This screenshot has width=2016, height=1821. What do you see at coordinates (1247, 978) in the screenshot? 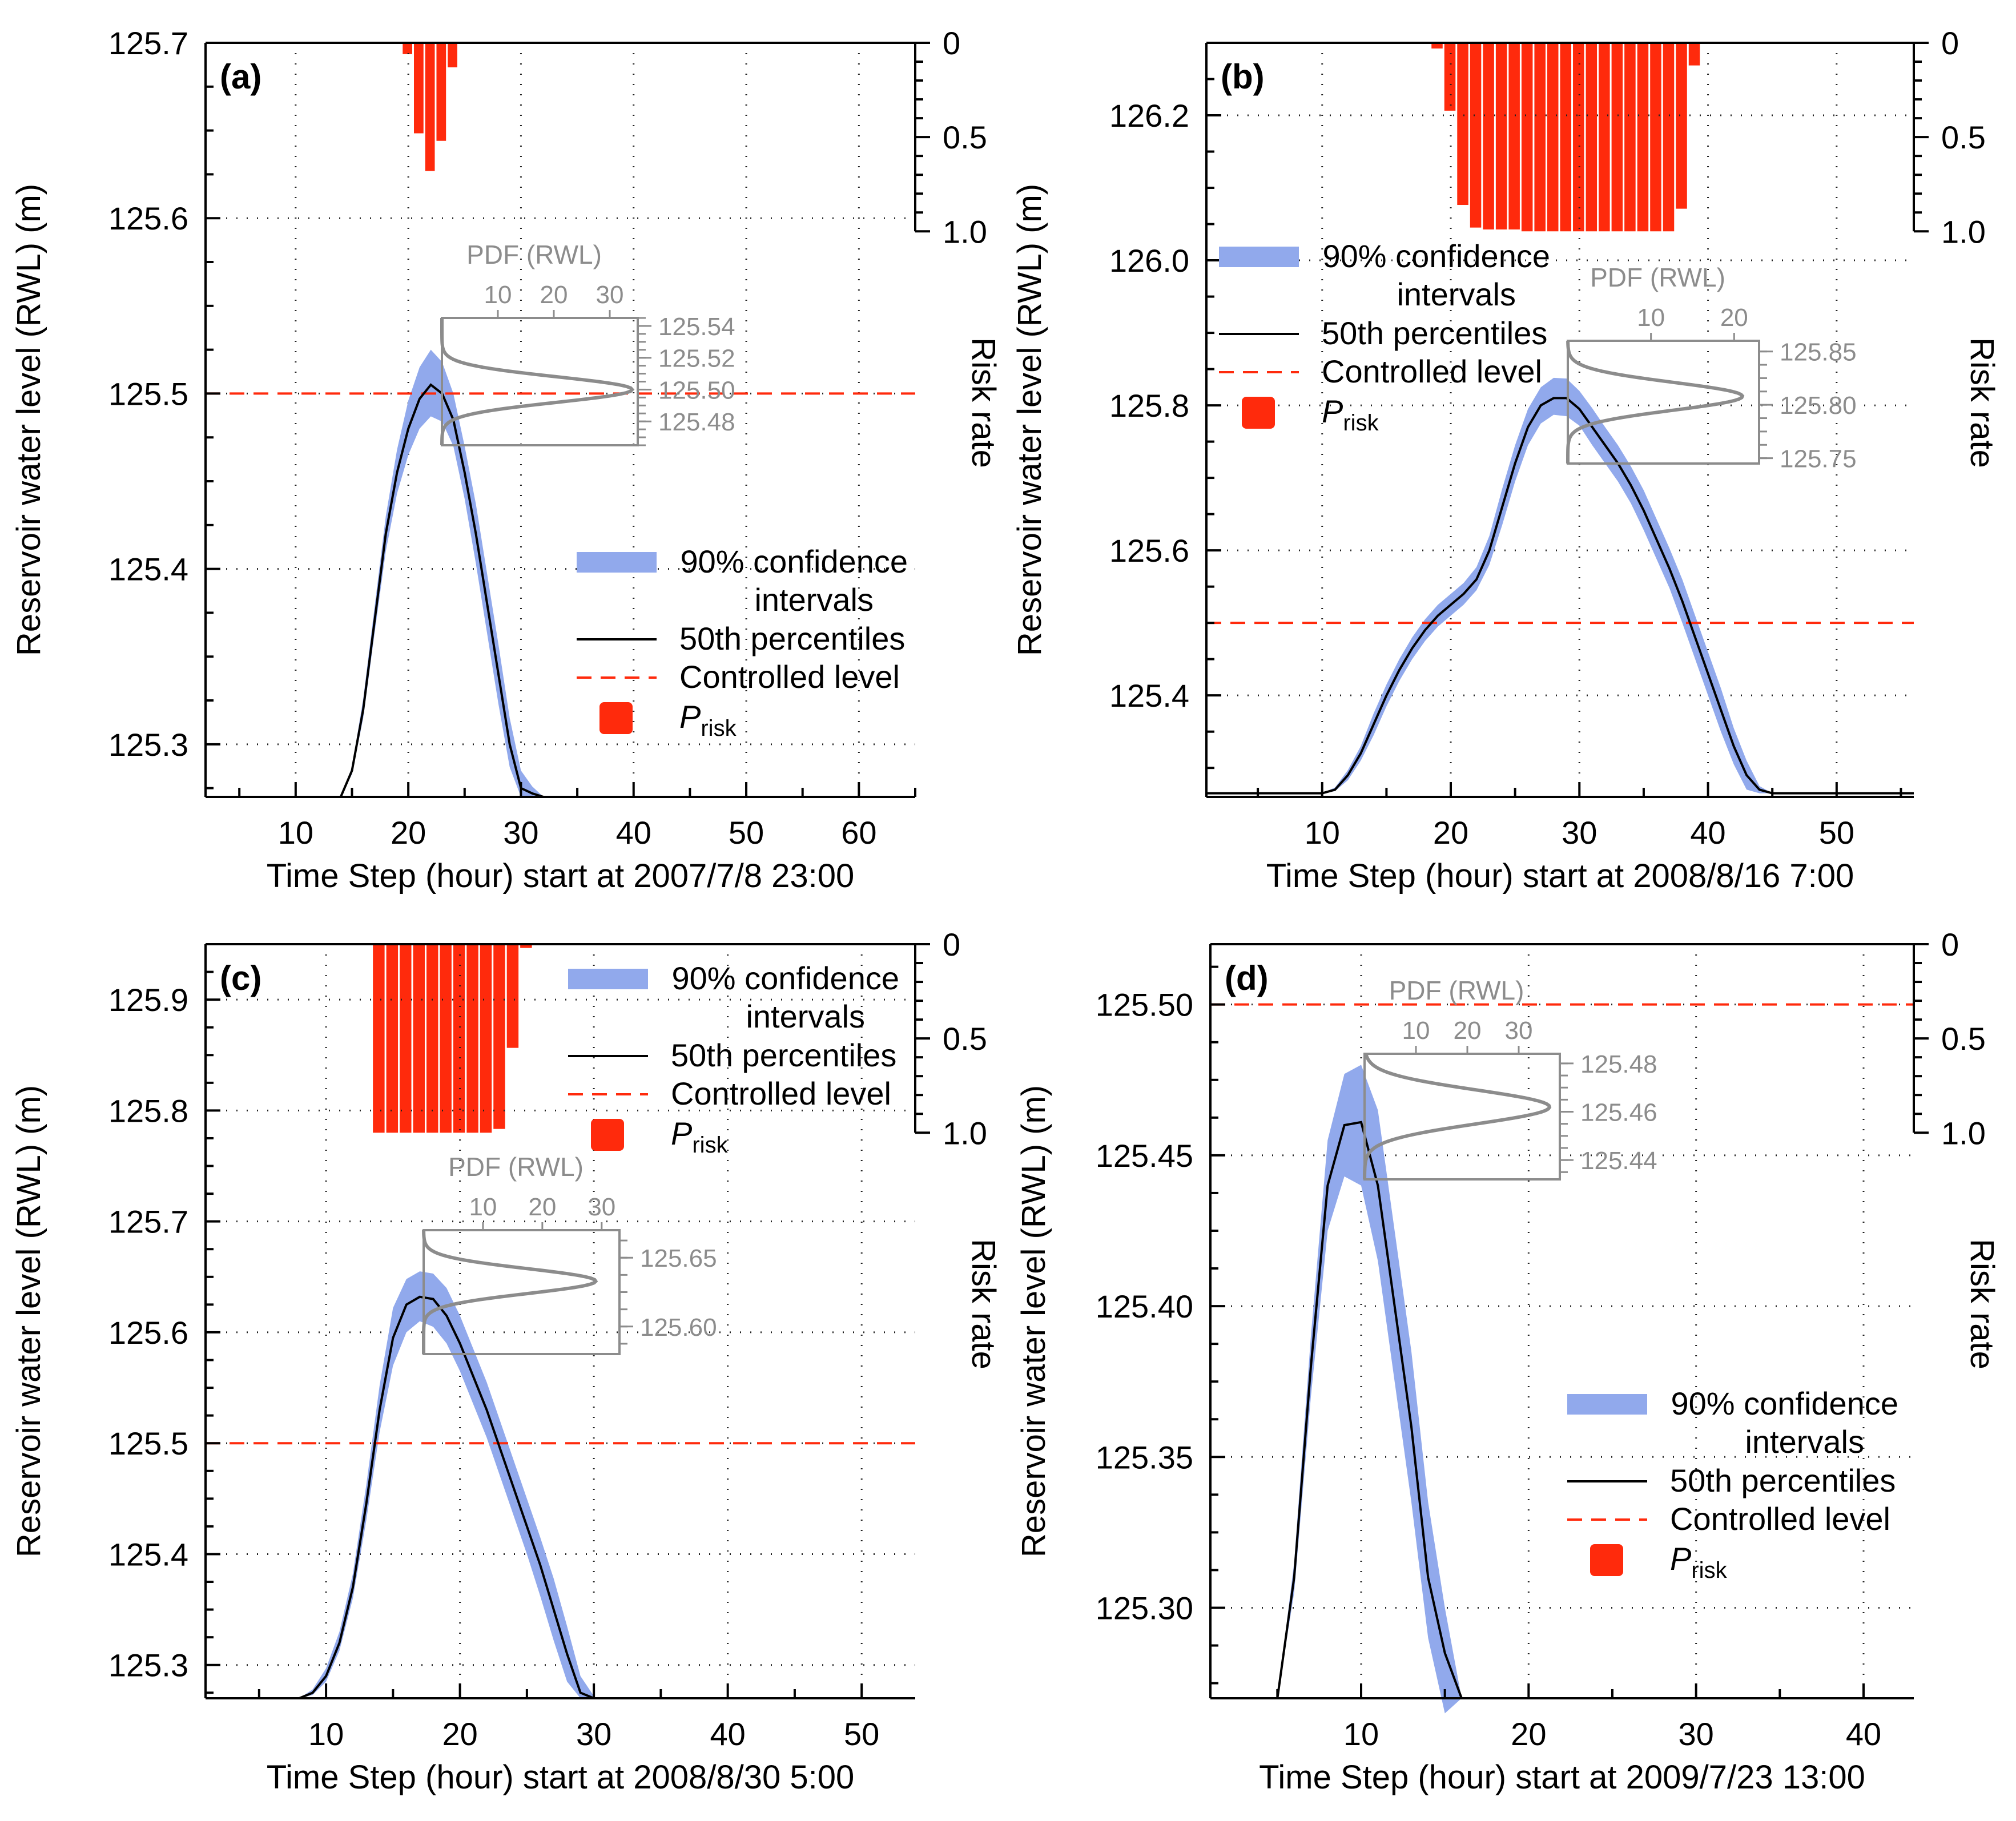
I see `panel-label: (d)` at bounding box center [1247, 978].